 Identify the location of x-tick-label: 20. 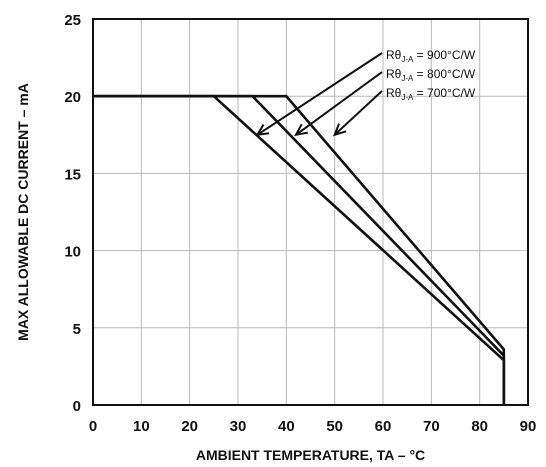
(189, 426).